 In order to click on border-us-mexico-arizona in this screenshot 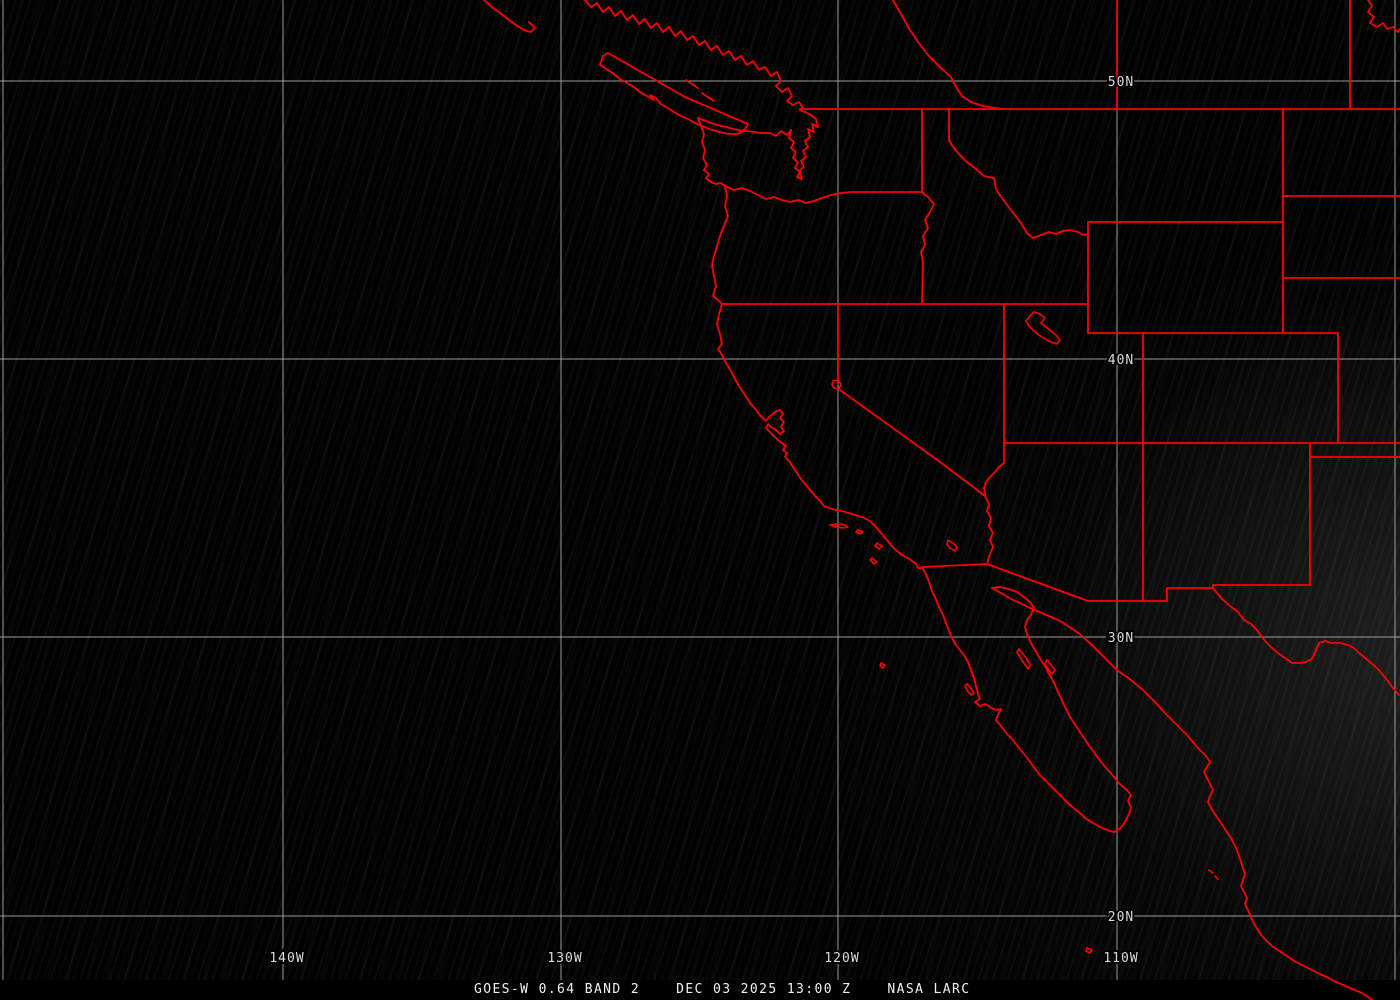, I will do `click(1037, 582)`.